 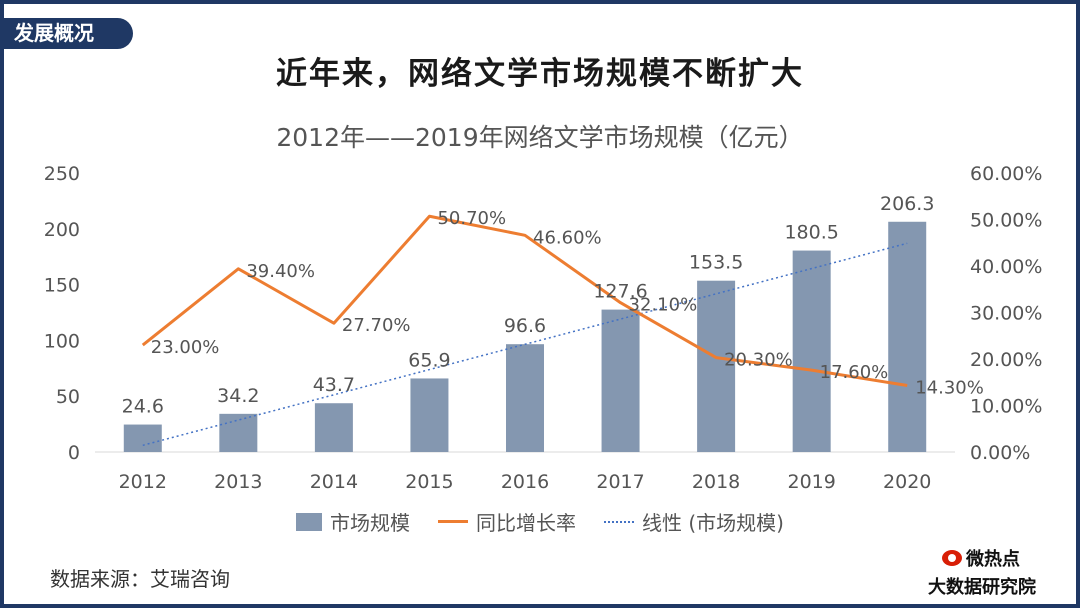 I want to click on legend-line-swatch, so click(x=453, y=521).